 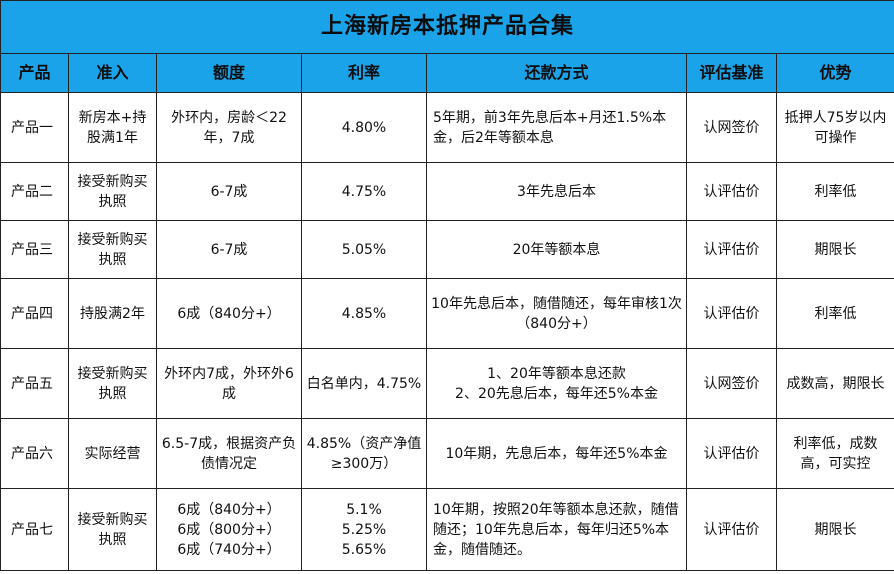 I want to click on access-cell: 实际经营, so click(x=112, y=453).